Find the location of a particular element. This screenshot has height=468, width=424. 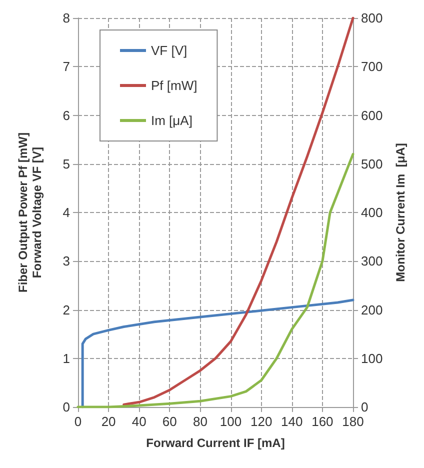

y2-tick-label: 400 is located at coordinates (372, 212).